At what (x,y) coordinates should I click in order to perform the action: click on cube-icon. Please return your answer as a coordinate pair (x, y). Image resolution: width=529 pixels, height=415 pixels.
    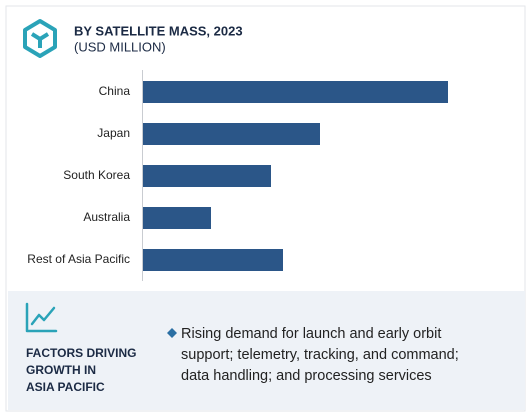
    Looking at the image, I should click on (40, 38).